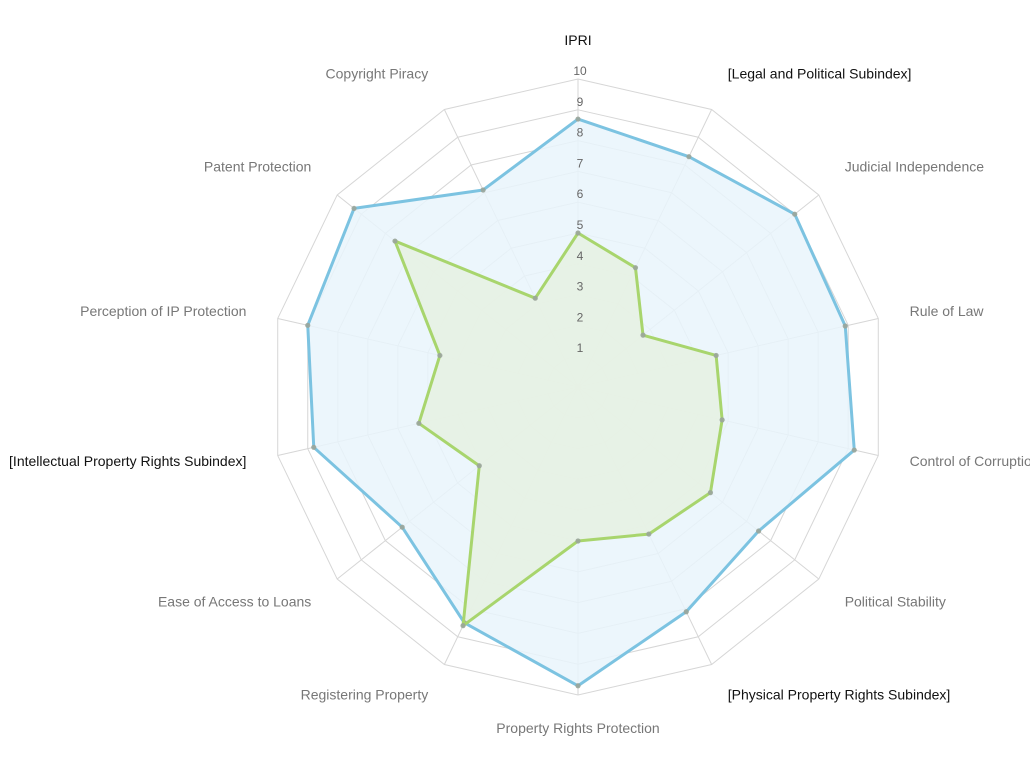 This screenshot has width=1030, height=765. I want to click on category-label: Registering Property, so click(365, 695).